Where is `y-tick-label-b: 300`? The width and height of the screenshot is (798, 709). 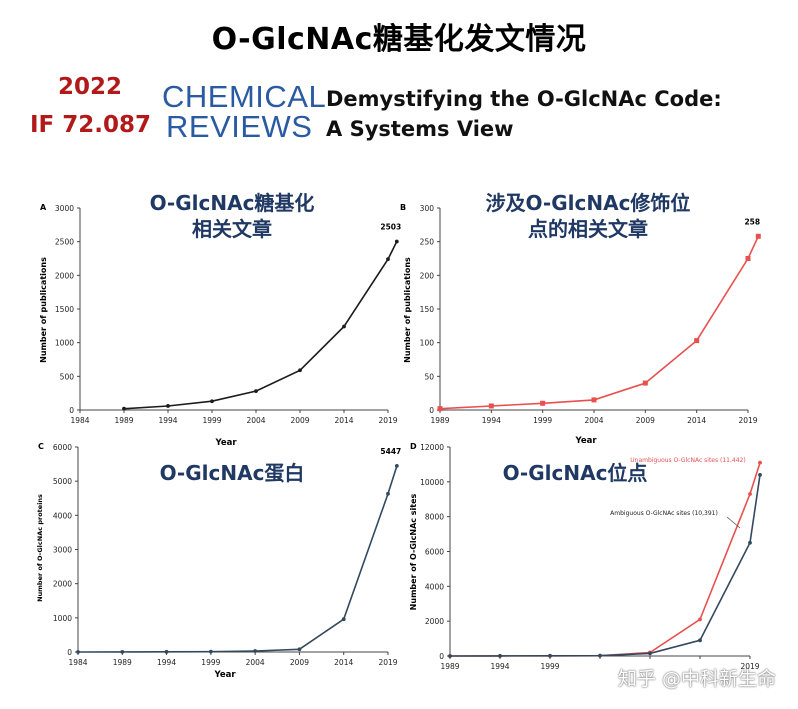
y-tick-label-b: 300 is located at coordinates (427, 208).